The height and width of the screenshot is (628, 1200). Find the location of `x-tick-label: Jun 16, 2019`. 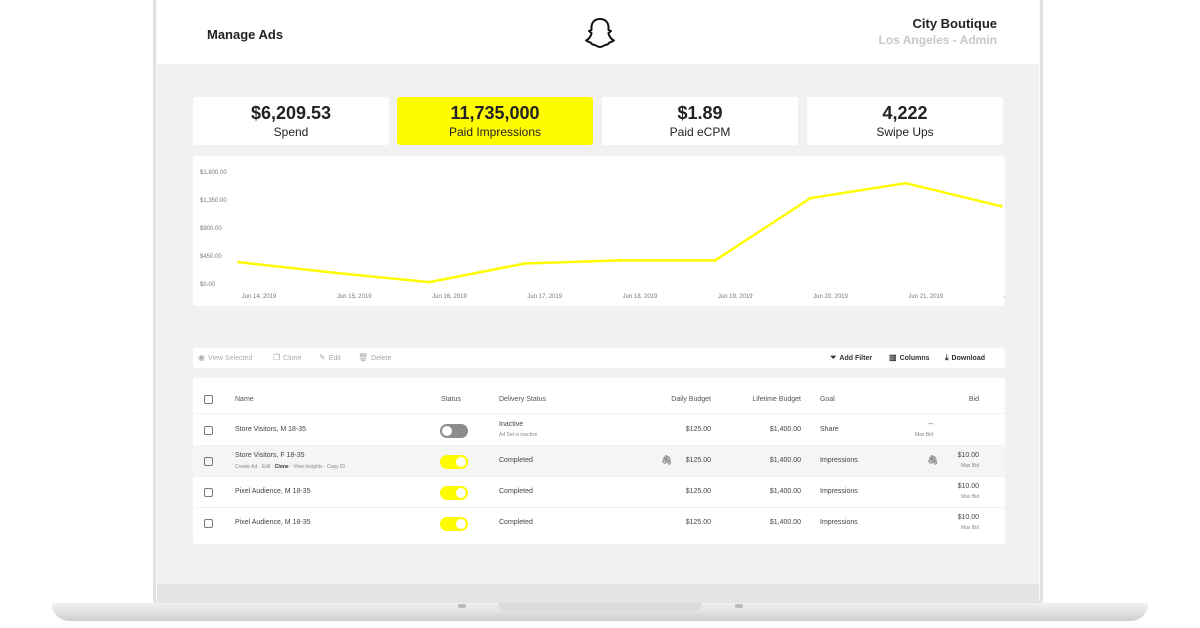

x-tick-label: Jun 16, 2019 is located at coordinates (449, 297).